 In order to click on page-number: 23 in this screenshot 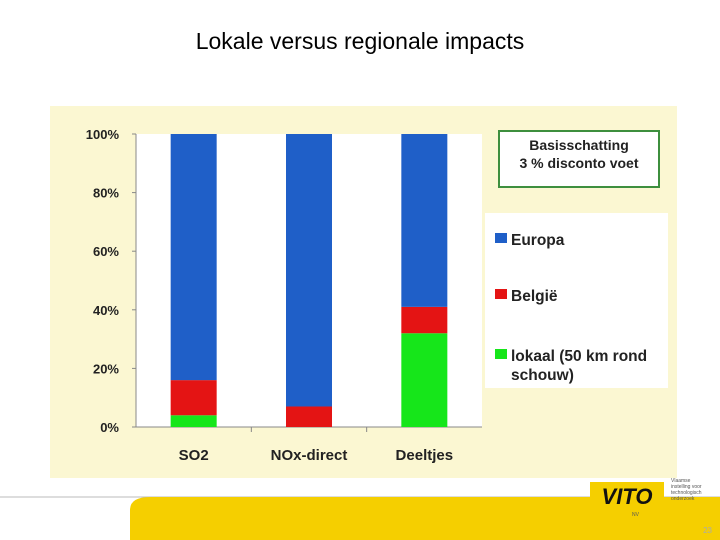, I will do `click(707, 530)`.